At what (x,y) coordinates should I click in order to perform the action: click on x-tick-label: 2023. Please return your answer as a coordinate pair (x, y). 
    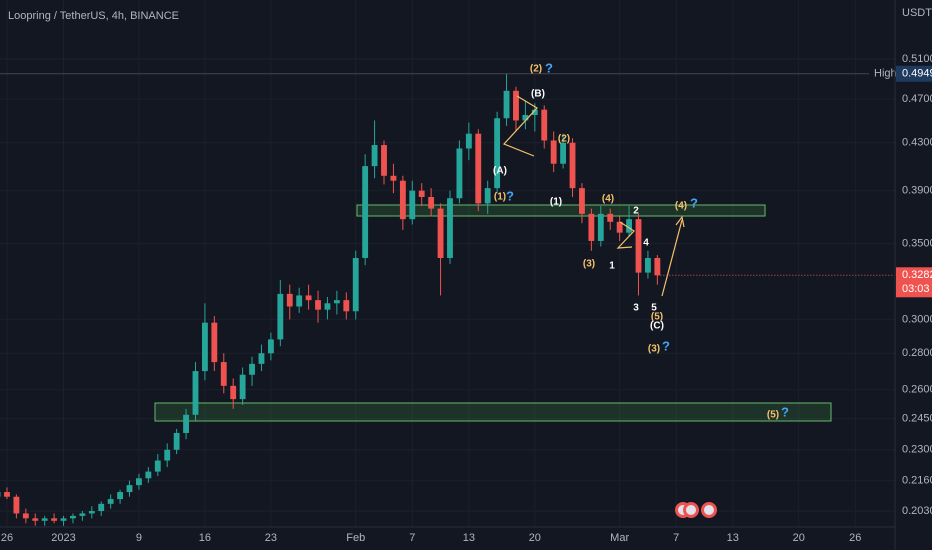
    Looking at the image, I should click on (63, 538).